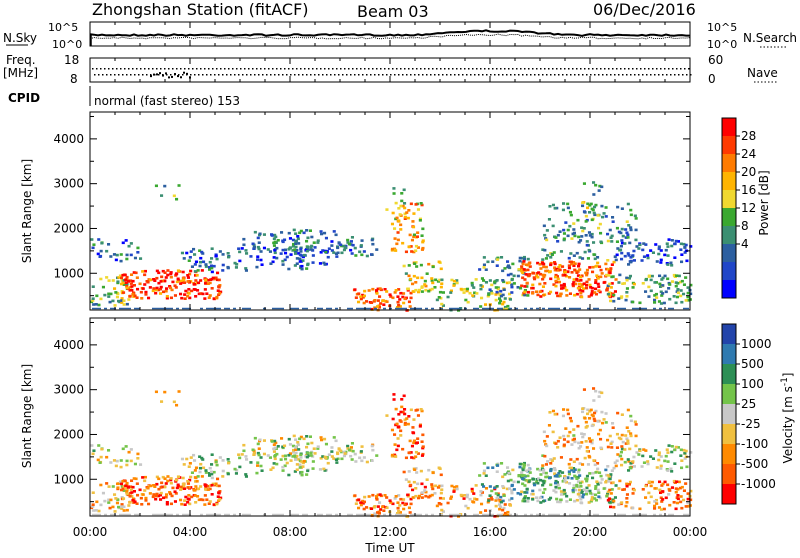 Image resolution: width=800 pixels, height=558 pixels. Describe the element at coordinates (590, 532) in the screenshot. I see `x-tick-label: 20:00` at that location.